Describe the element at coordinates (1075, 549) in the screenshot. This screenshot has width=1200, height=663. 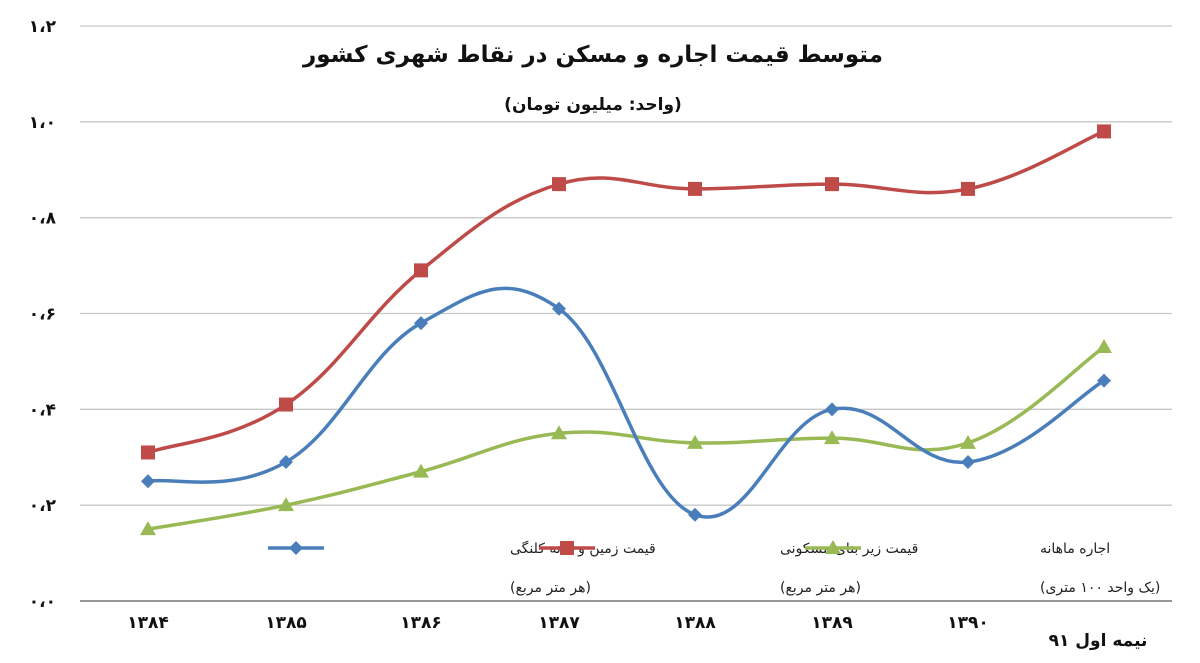
I see `legend-label: اجاره ماهانه` at that location.